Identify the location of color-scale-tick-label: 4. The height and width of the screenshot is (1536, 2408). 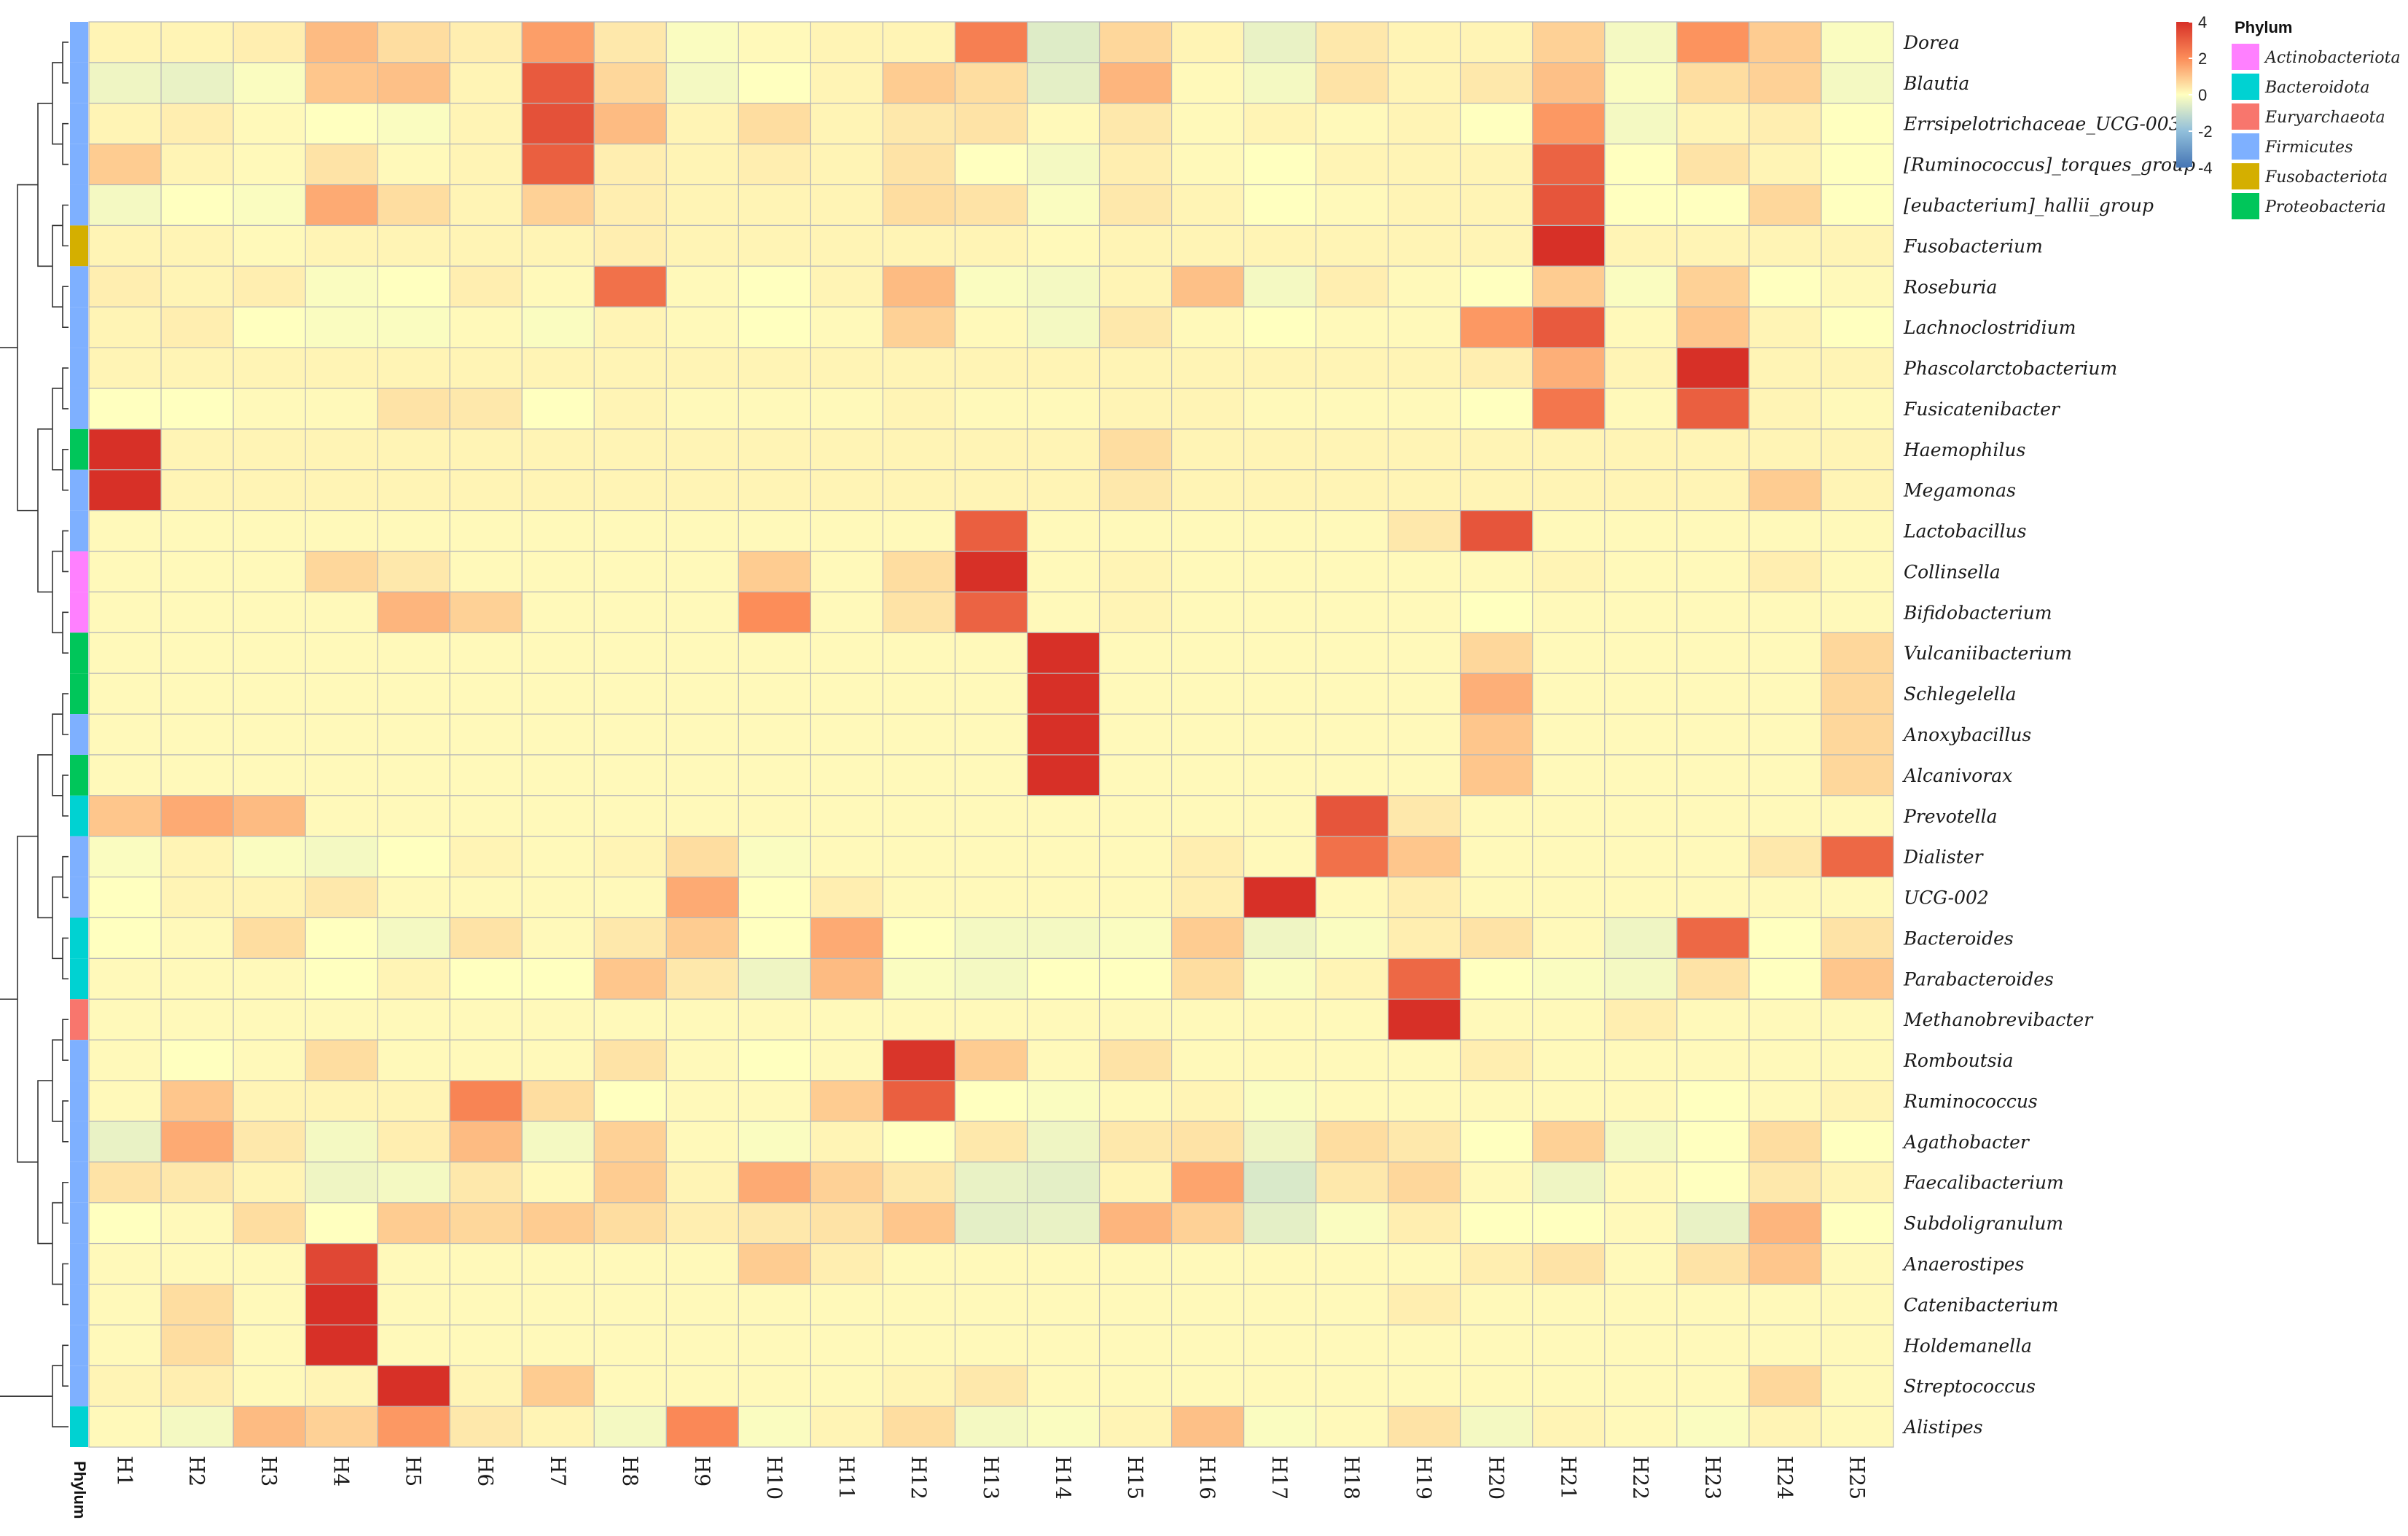
(2202, 22).